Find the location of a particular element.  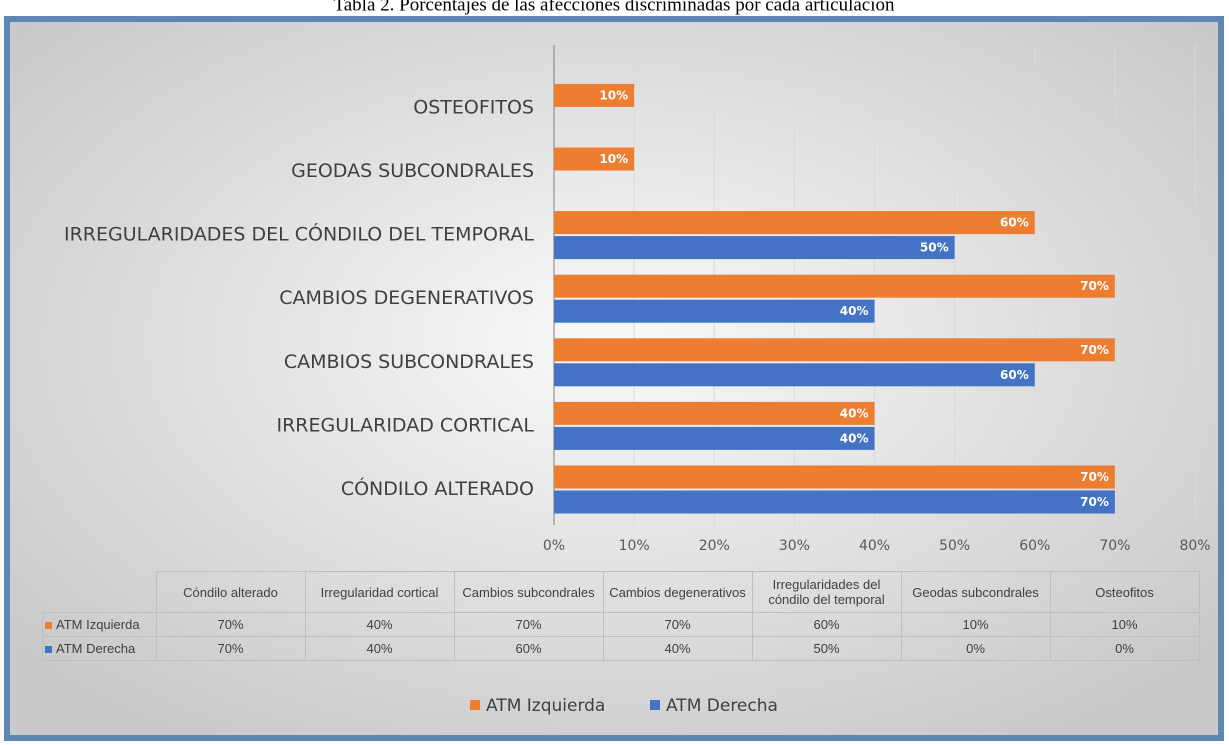

row-label: ATM Izquierda is located at coordinates (98, 624).